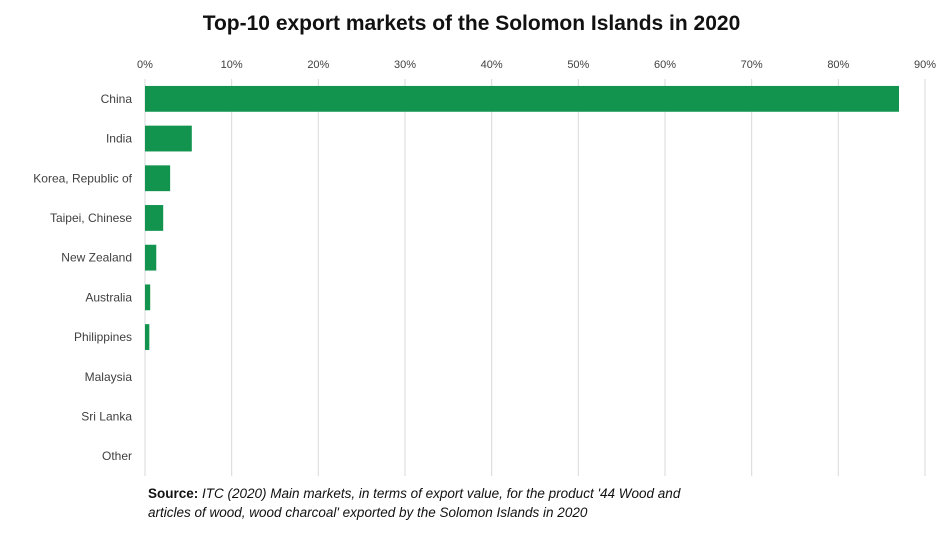 The height and width of the screenshot is (546, 943). Describe the element at coordinates (925, 65) in the screenshot. I see `x-tick-label: 90%` at that location.